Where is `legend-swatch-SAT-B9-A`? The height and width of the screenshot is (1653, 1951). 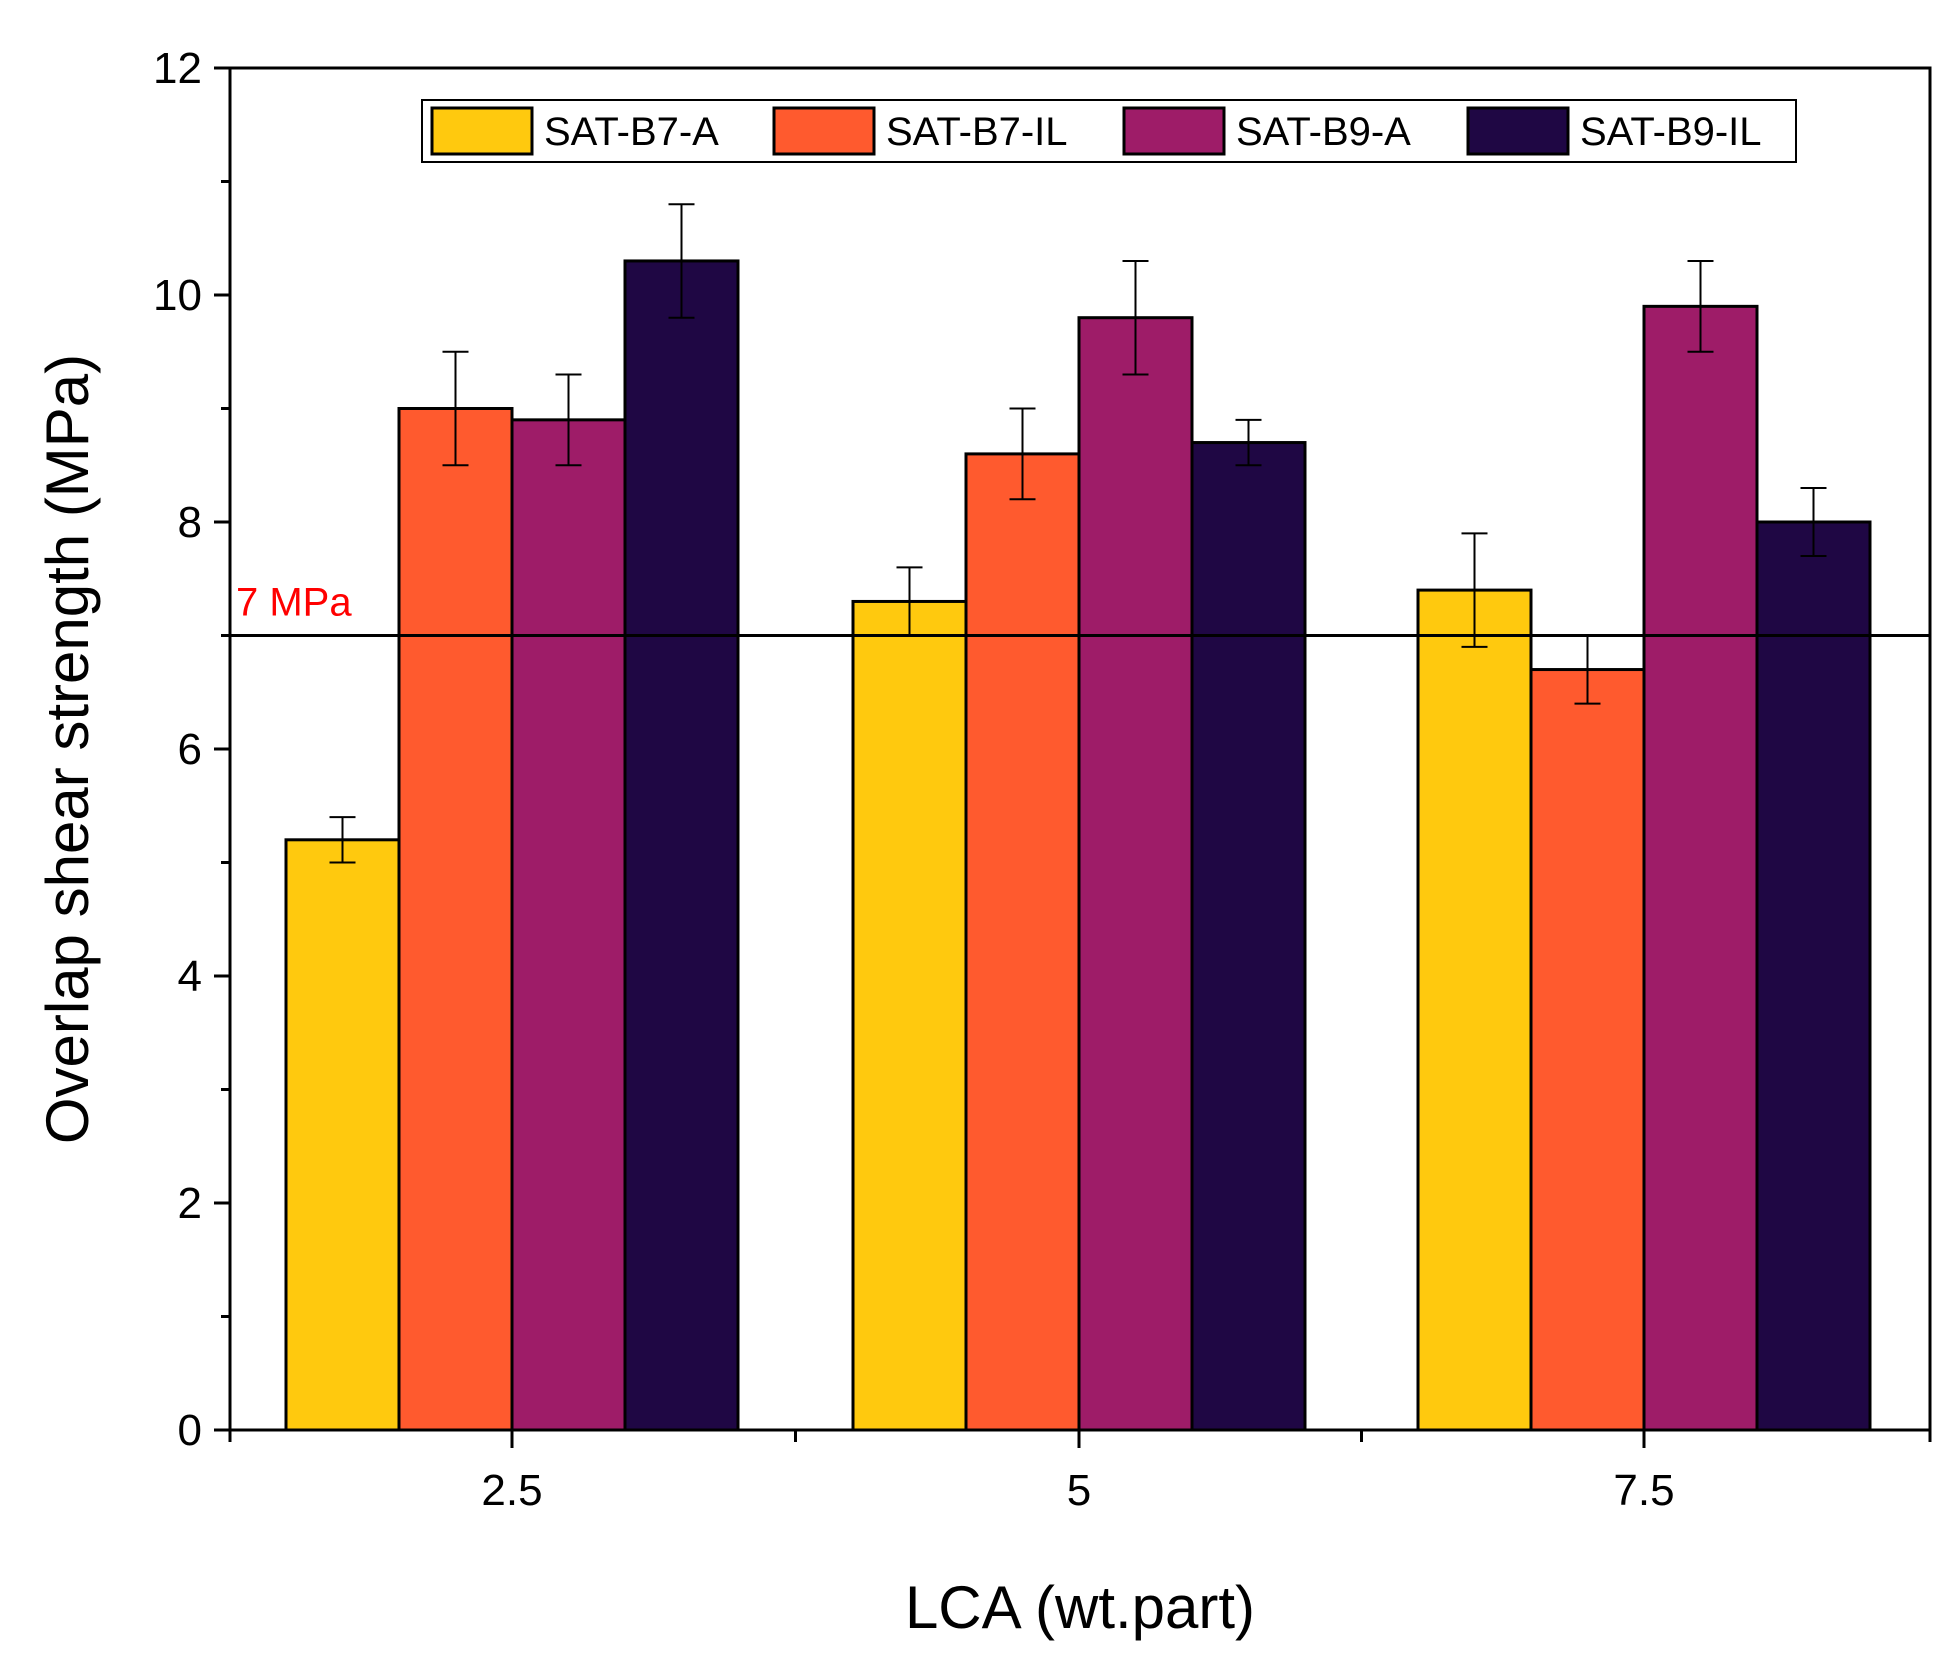
legend-swatch-SAT-B9-A is located at coordinates (1174, 131).